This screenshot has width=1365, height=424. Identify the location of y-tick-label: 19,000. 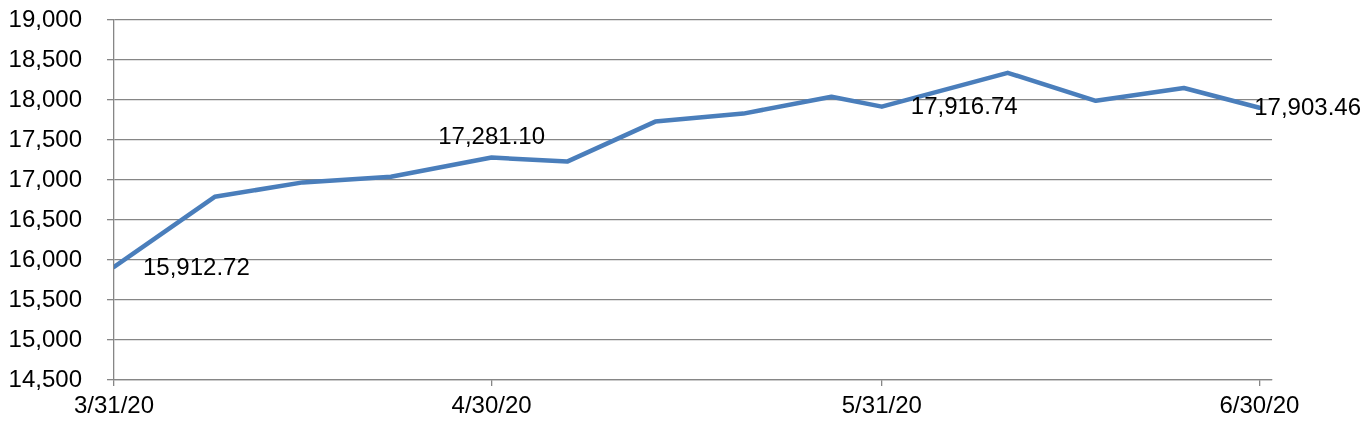
(45, 18).